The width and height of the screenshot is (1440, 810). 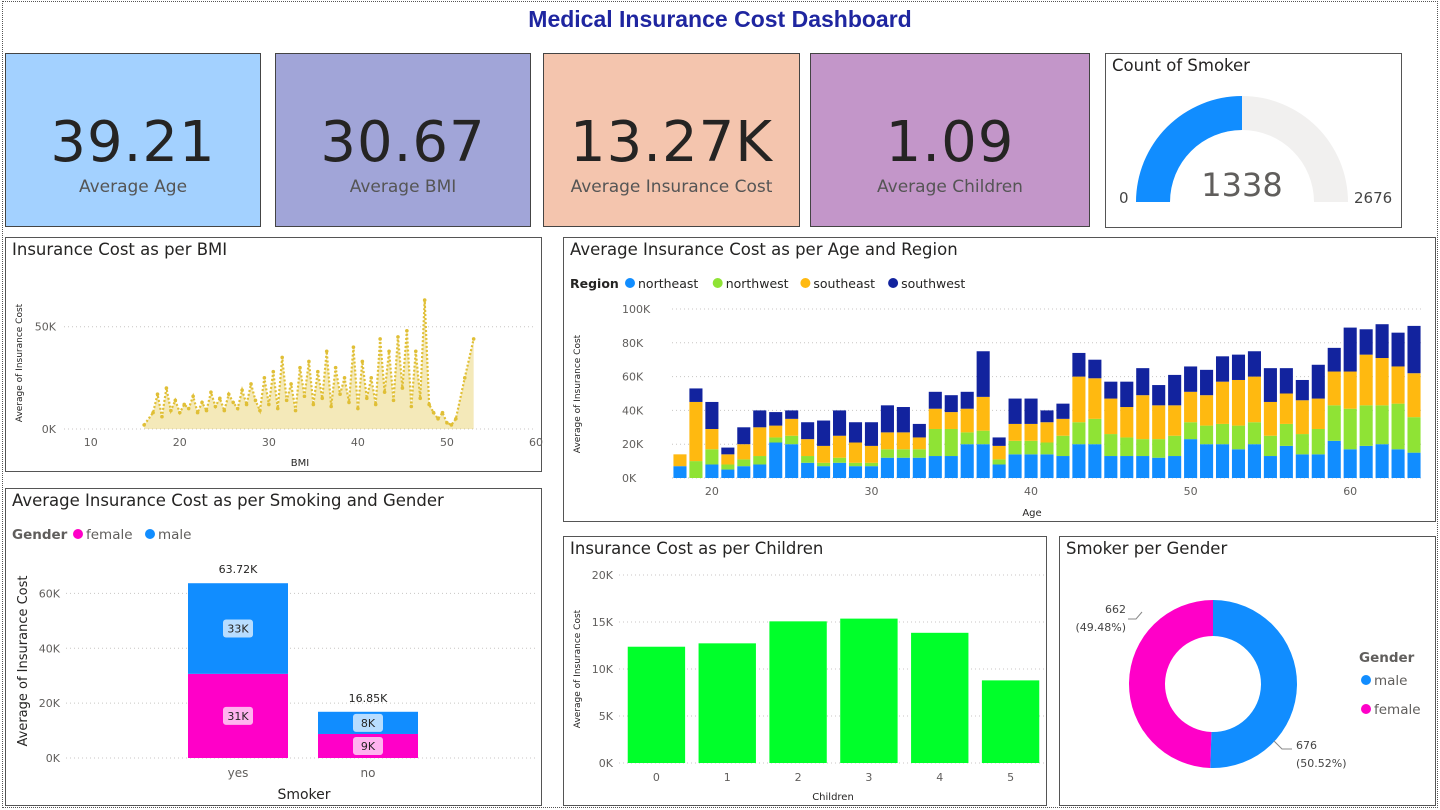 What do you see at coordinates (950, 140) in the screenshot?
I see `kpi-card-average-children: 1.09 Average Children` at bounding box center [950, 140].